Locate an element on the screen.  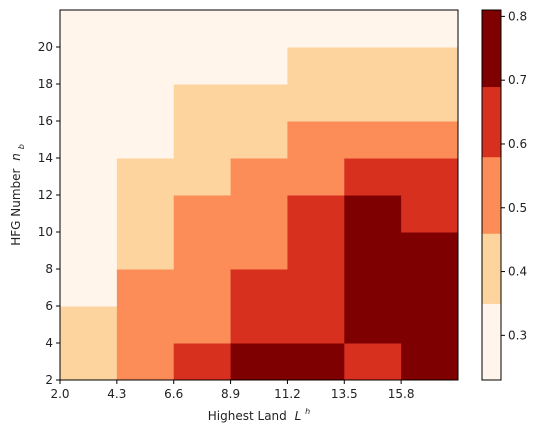
x-axis-label: Highest Land L h is located at coordinates (259, 415).